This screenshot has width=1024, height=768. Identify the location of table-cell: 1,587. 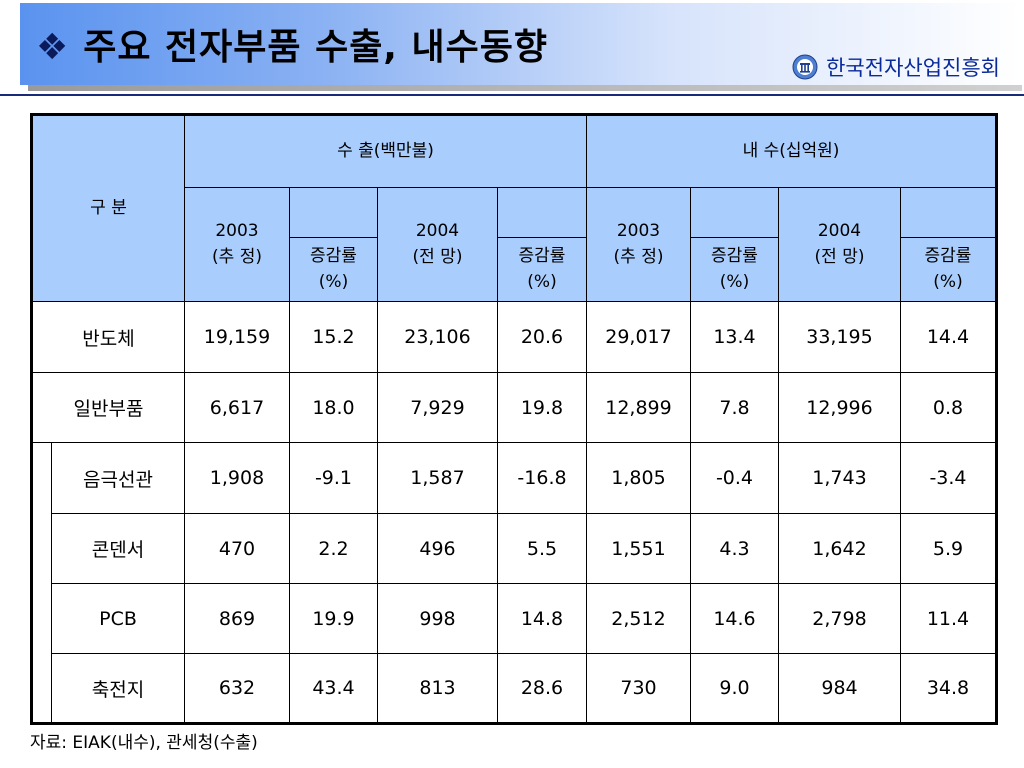
(437, 478).